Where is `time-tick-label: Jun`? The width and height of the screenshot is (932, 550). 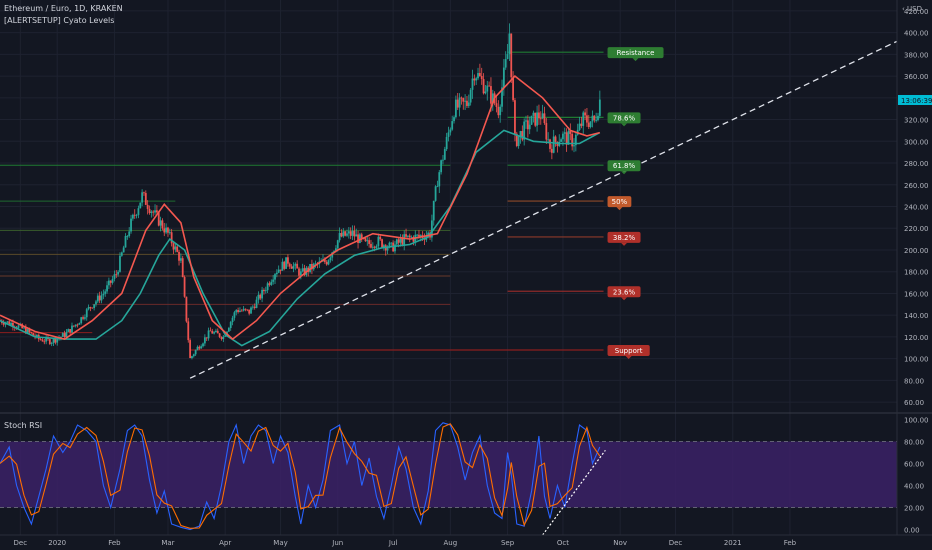 time-tick-label: Jun is located at coordinates (337, 543).